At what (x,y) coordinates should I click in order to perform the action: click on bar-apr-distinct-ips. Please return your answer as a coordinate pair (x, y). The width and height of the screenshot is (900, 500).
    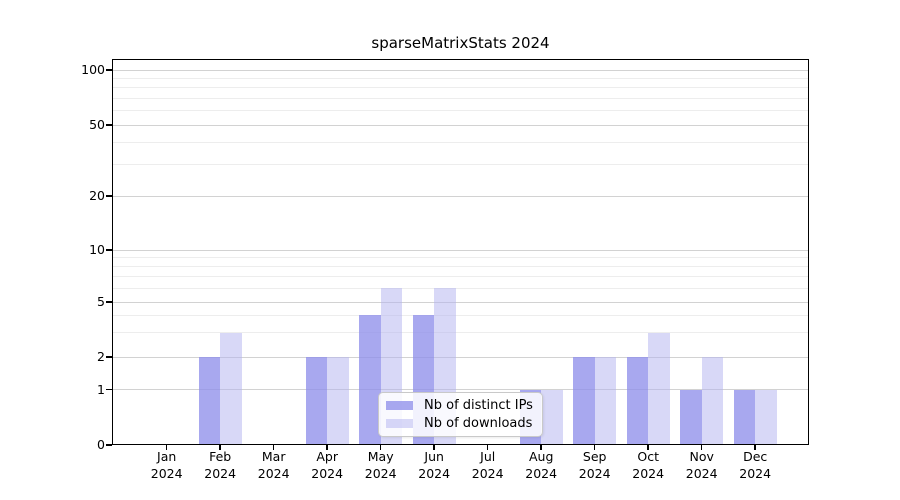
    Looking at the image, I should click on (316, 401).